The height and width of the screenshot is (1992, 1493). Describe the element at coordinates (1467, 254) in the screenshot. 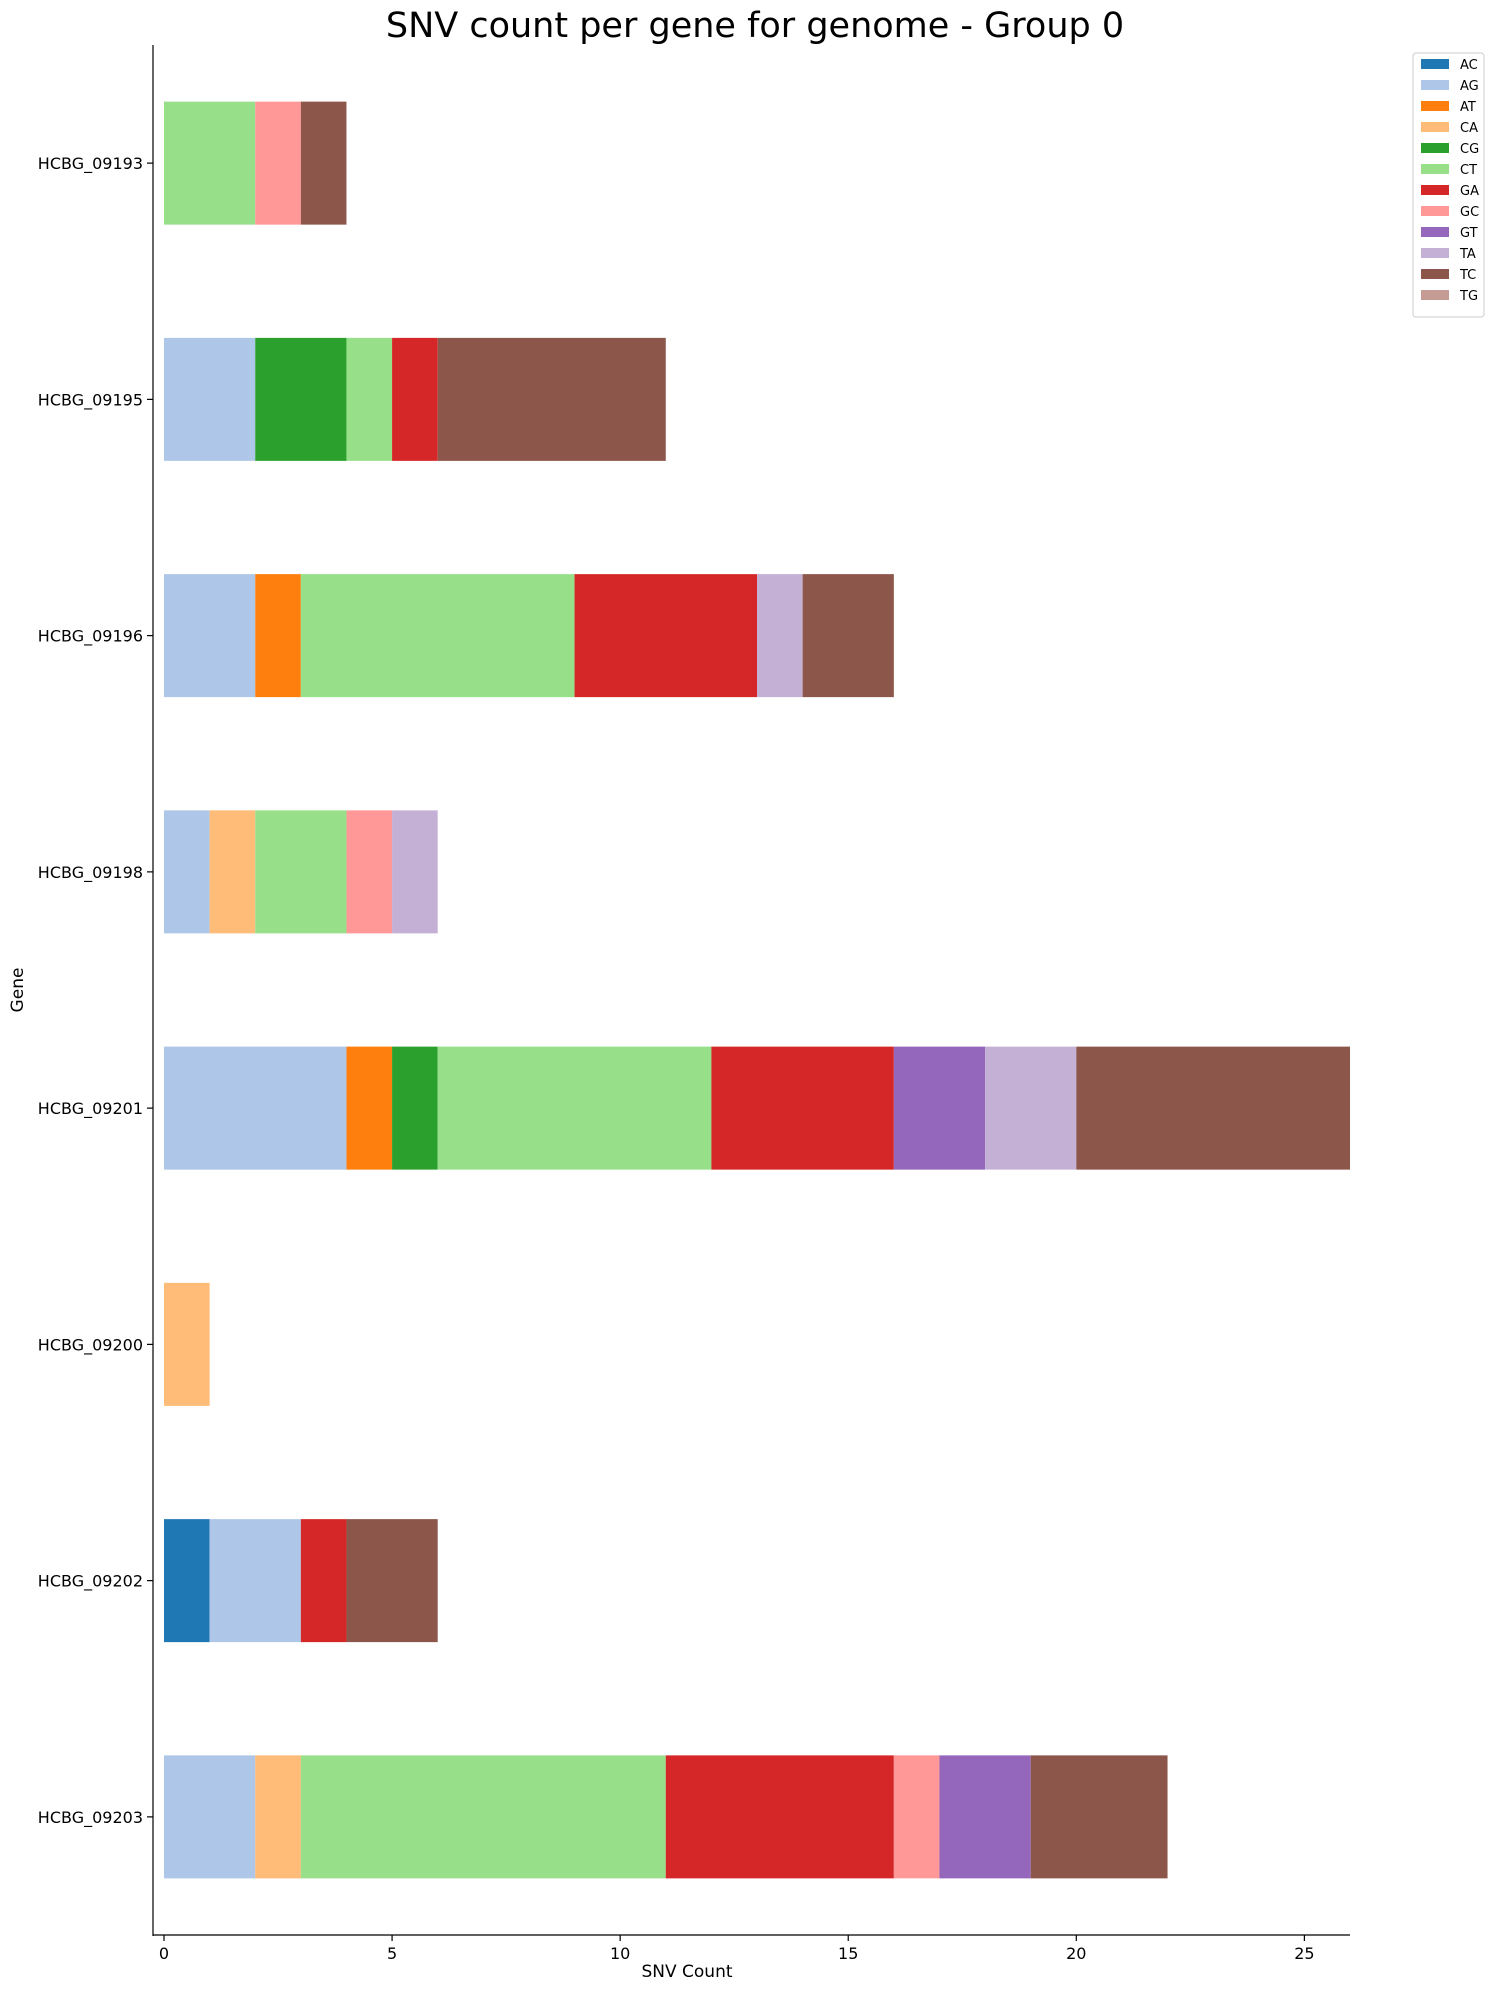

I see `legend-label-ta: TA` at that location.